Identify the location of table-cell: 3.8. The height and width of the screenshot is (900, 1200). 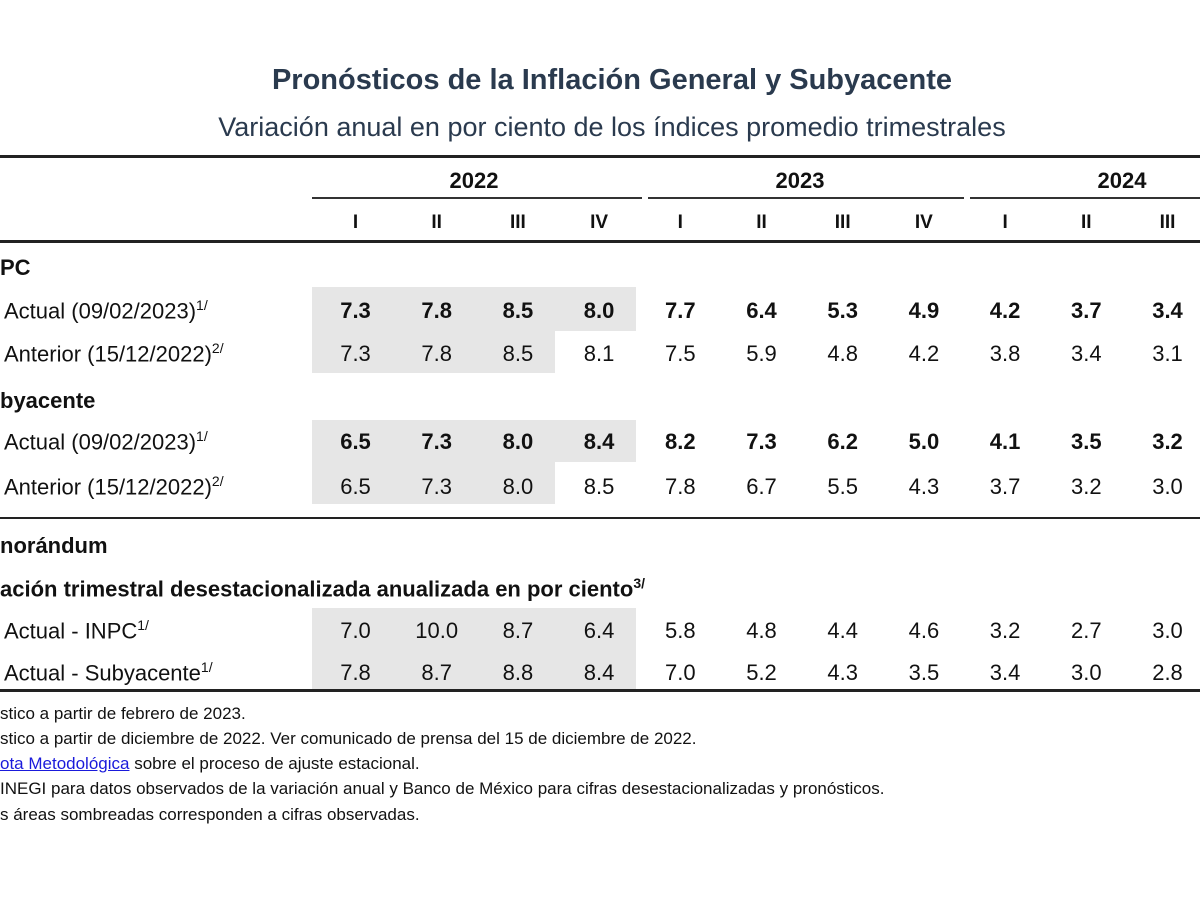
(1005, 353).